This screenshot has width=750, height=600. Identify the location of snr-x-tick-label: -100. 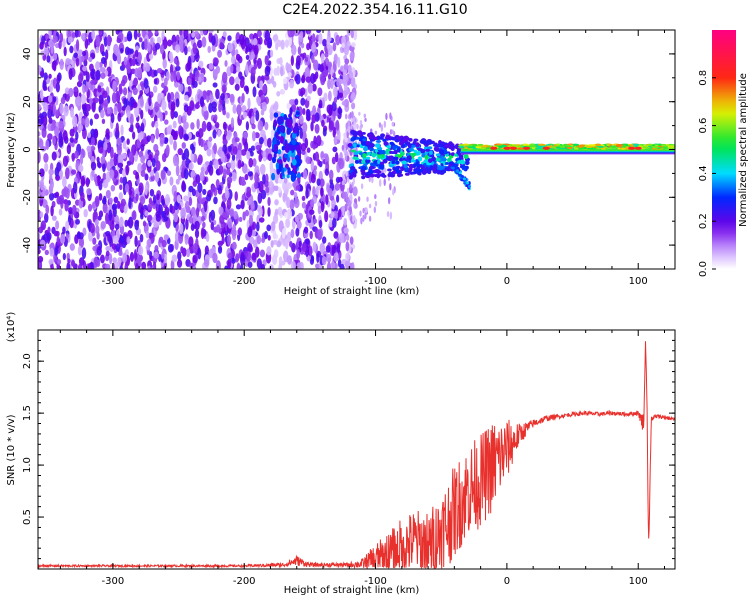
(375, 581).